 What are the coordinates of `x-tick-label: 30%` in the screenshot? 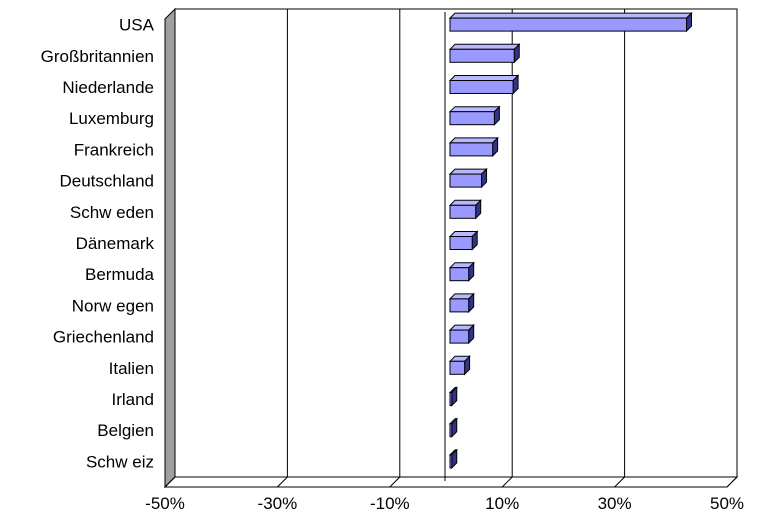 It's located at (615, 503).